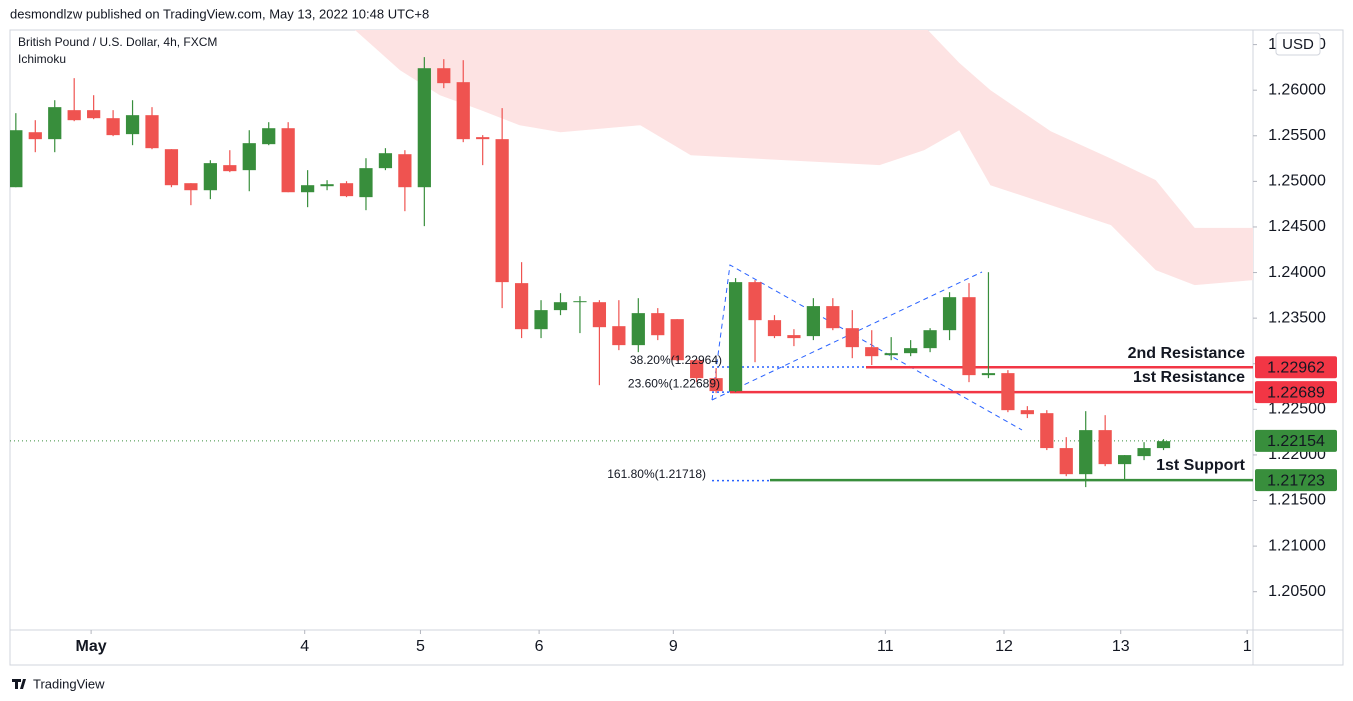 Image resolution: width=1353 pixels, height=701 pixels. What do you see at coordinates (1186, 353) in the screenshot?
I see `level-name: 2nd Resistance` at bounding box center [1186, 353].